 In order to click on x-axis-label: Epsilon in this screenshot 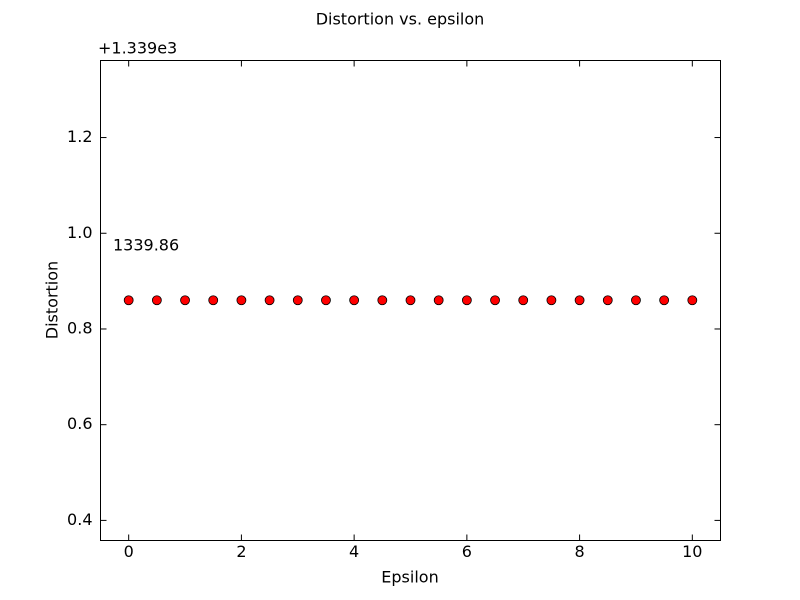, I will do `click(409, 577)`.